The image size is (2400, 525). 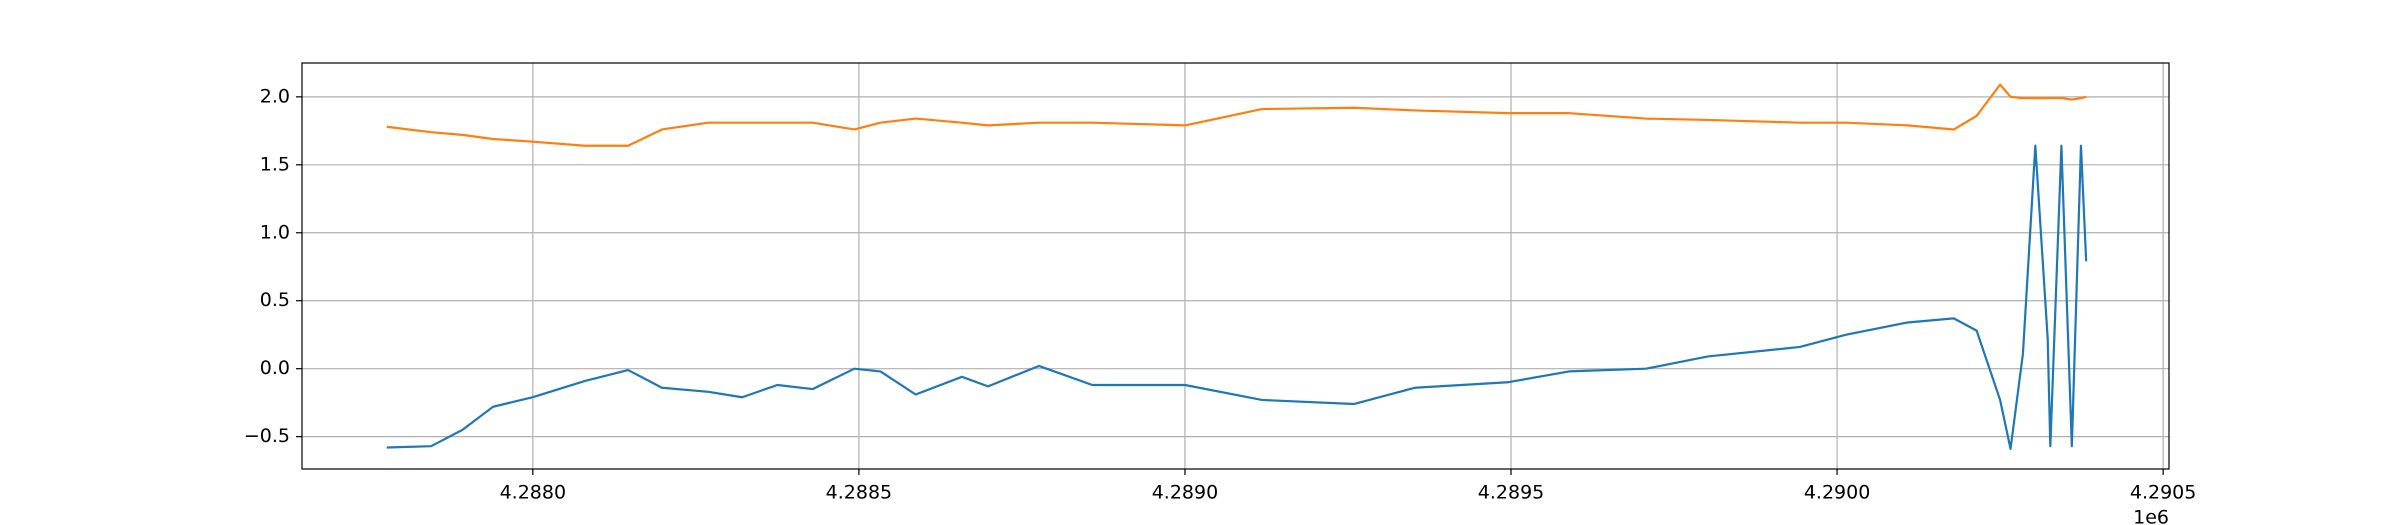 I want to click on y-tick-label: −0.5, so click(x=267, y=436).